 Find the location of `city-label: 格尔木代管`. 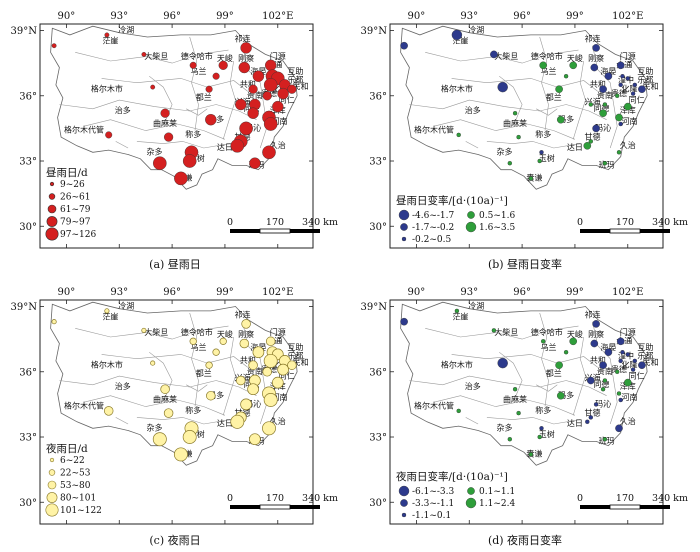

city-label: 格尔木代管 is located at coordinates (84, 406).